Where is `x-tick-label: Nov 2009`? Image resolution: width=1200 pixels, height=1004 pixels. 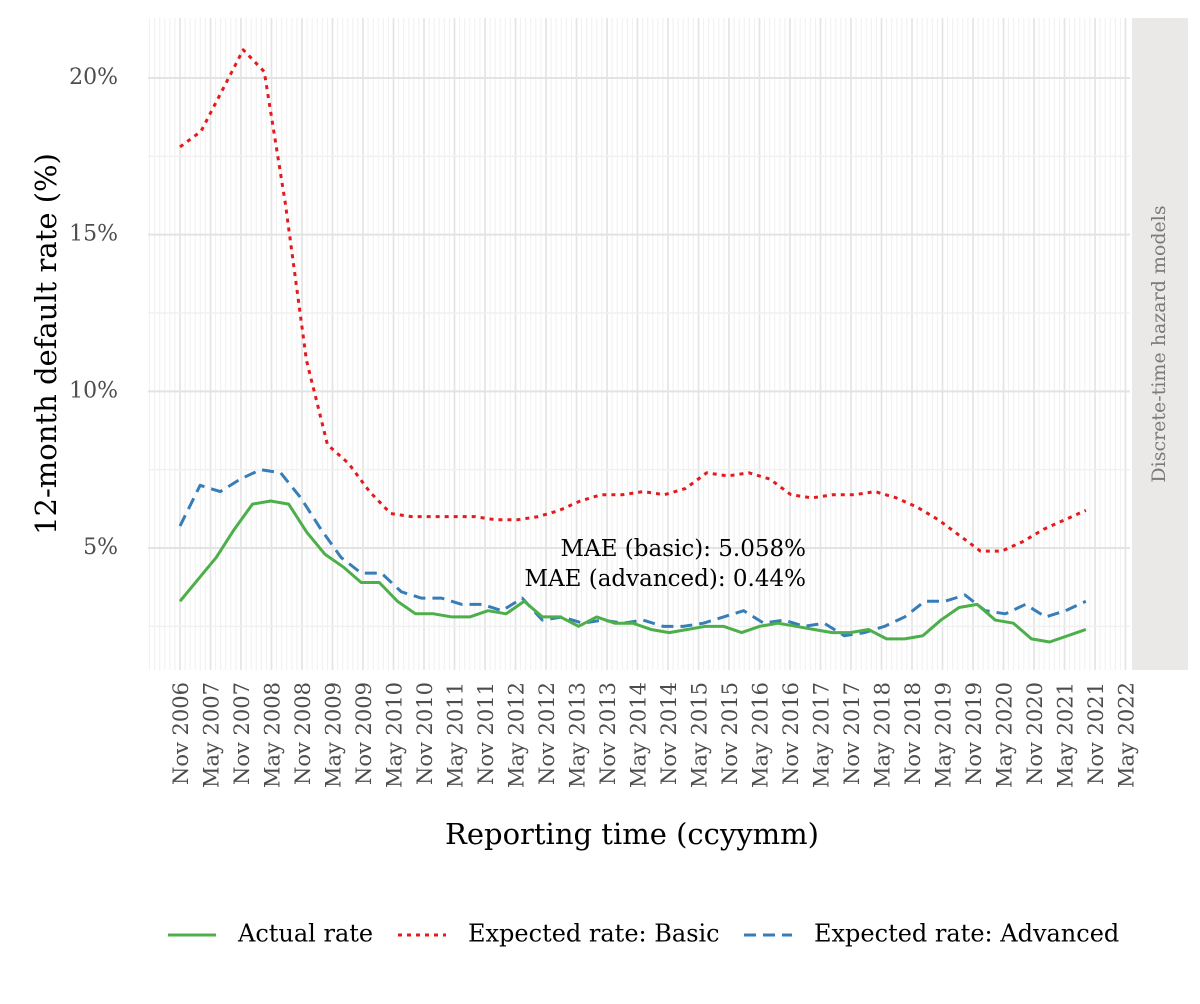
x-tick-label: Nov 2009 is located at coordinates (364, 733).